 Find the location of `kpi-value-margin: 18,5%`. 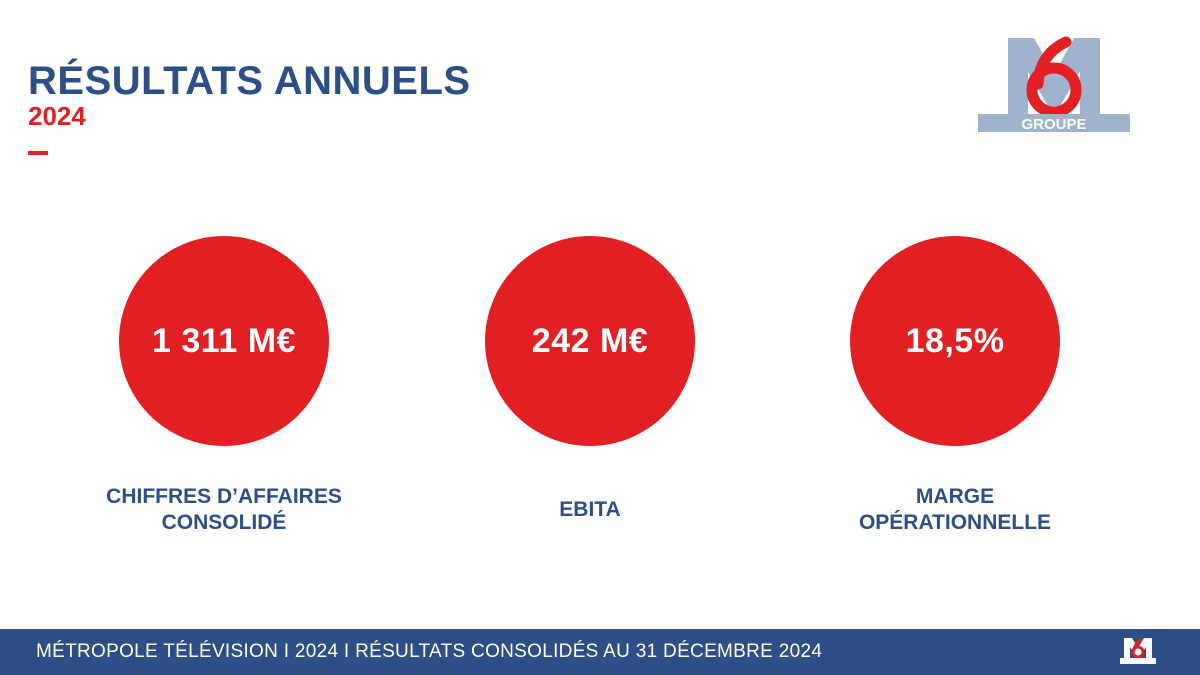

kpi-value-margin: 18,5% is located at coordinates (955, 340).